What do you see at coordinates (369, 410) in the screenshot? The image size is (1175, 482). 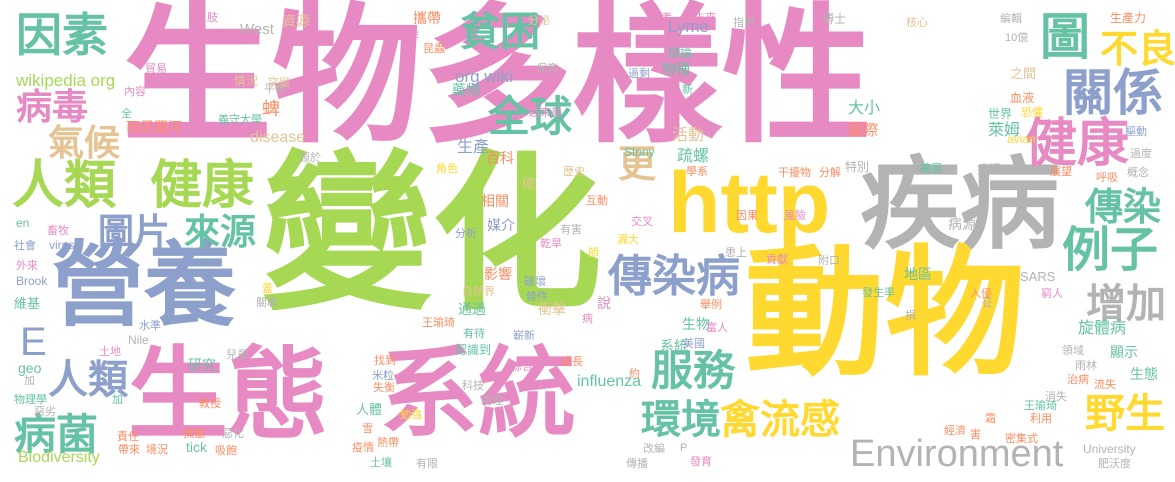 I see `word-human-body: 人體` at bounding box center [369, 410].